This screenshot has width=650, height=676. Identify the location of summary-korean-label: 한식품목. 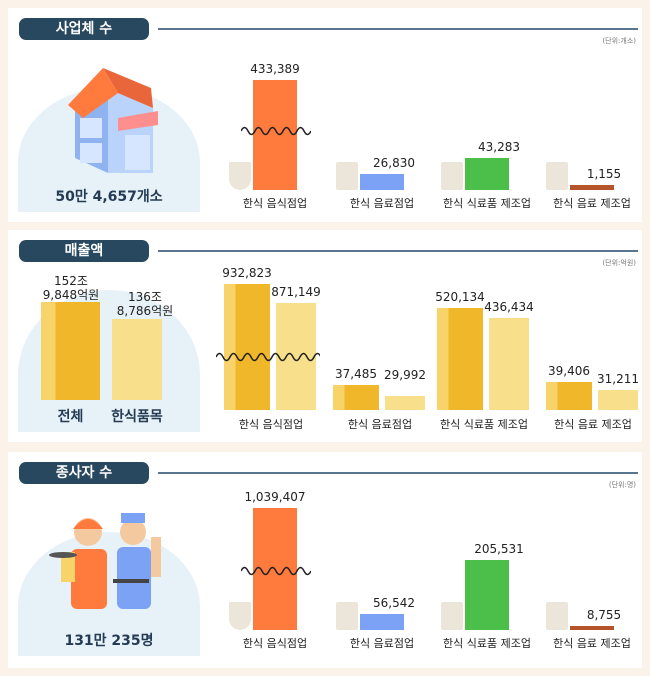
(137, 417).